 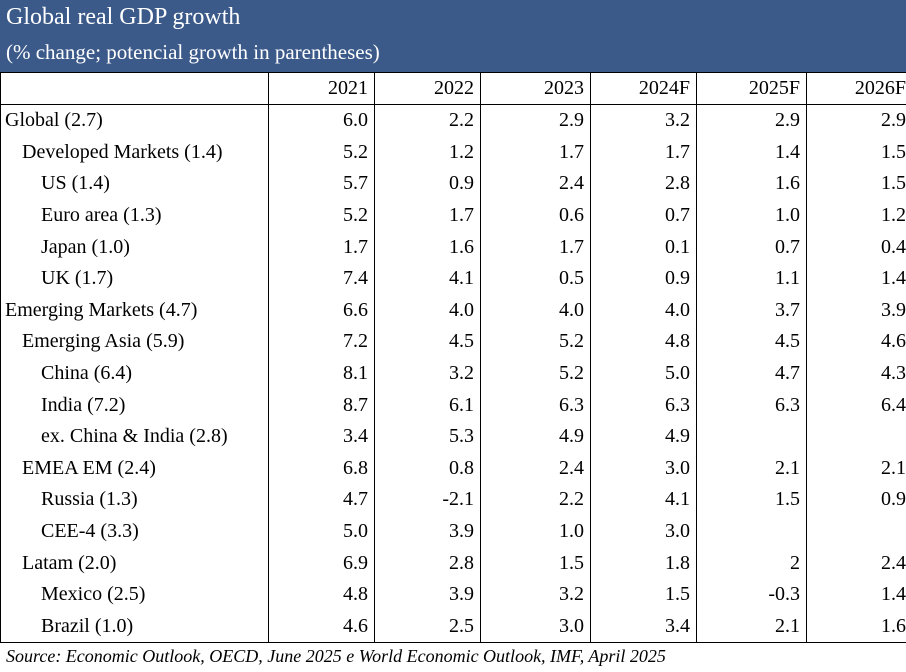 I want to click on row-label: Latam (2.0), so click(x=134, y=563).